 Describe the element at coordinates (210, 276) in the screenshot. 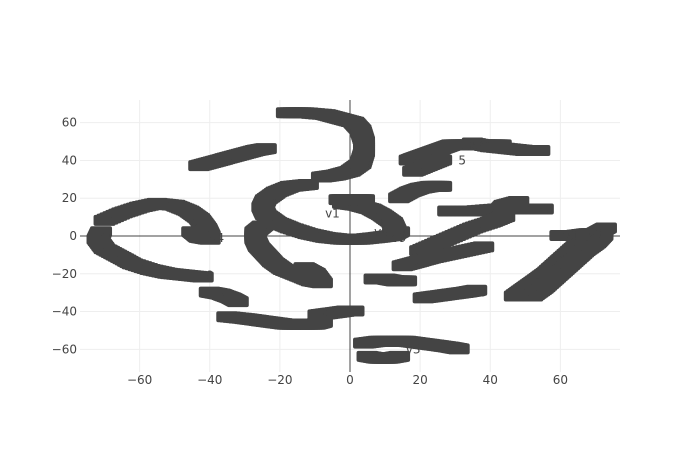

I see `point-label: 8` at that location.